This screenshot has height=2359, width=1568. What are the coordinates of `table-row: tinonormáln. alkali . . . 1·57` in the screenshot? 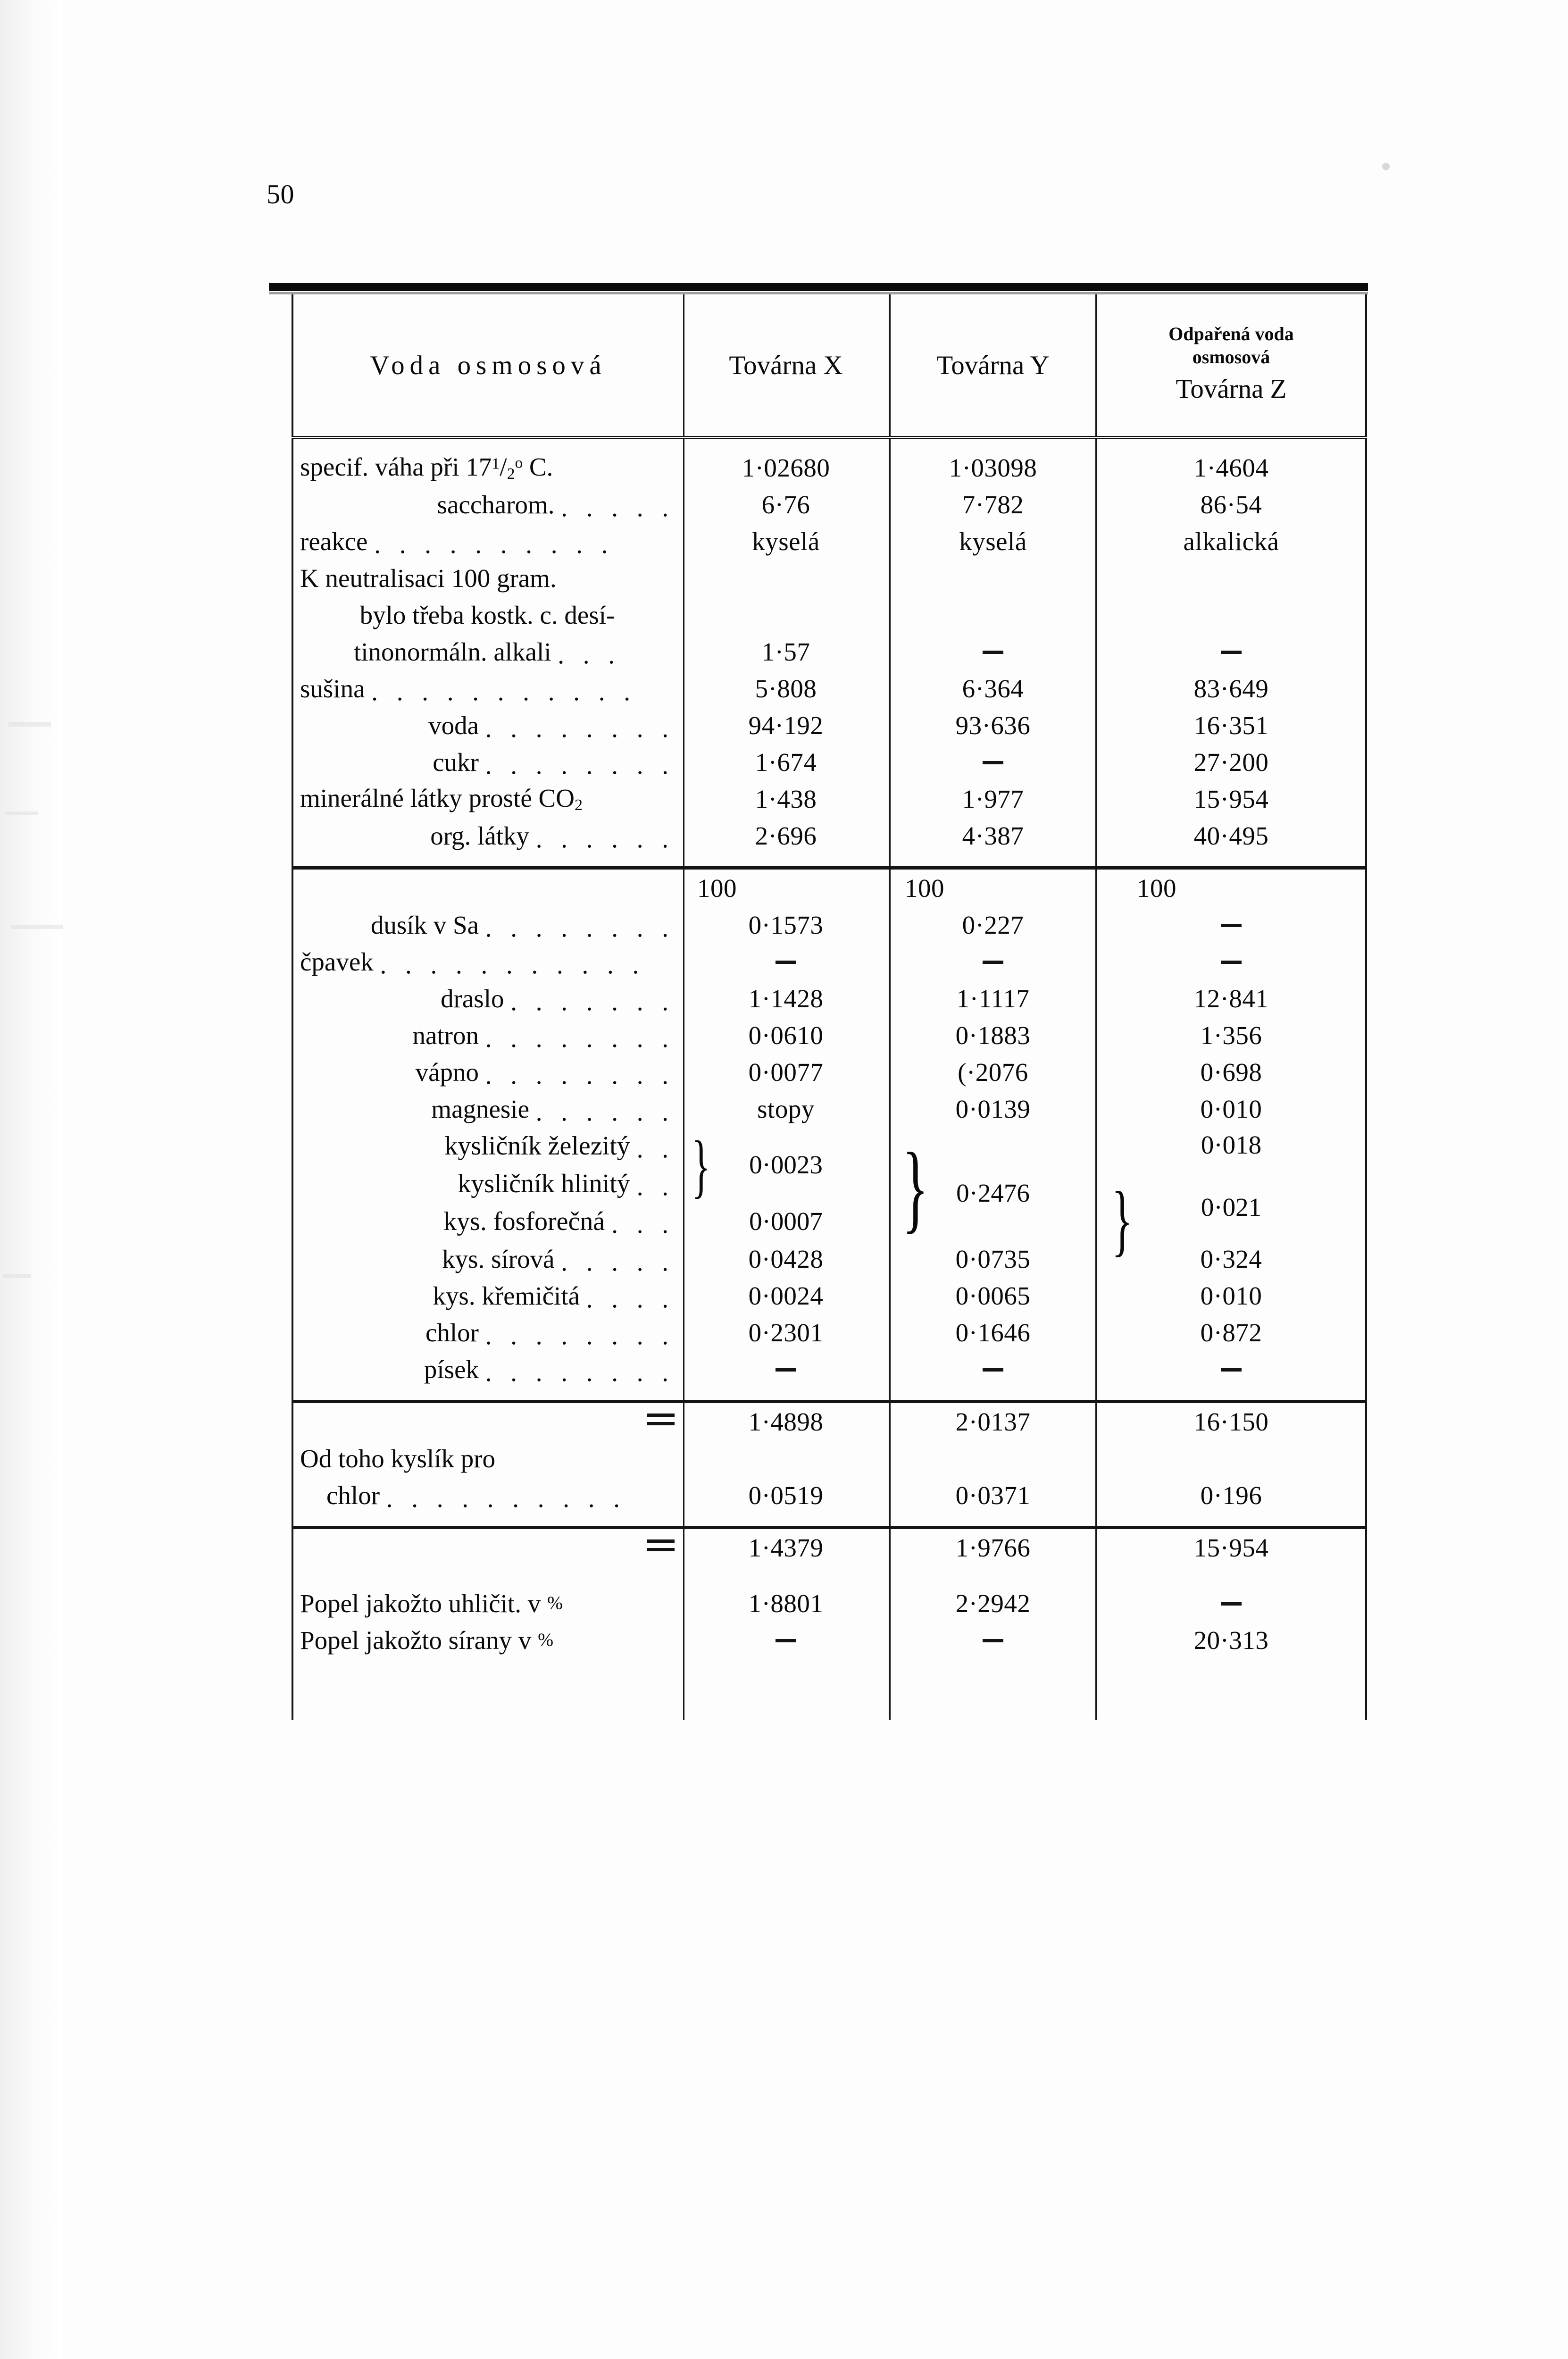 It's located at (829, 651).